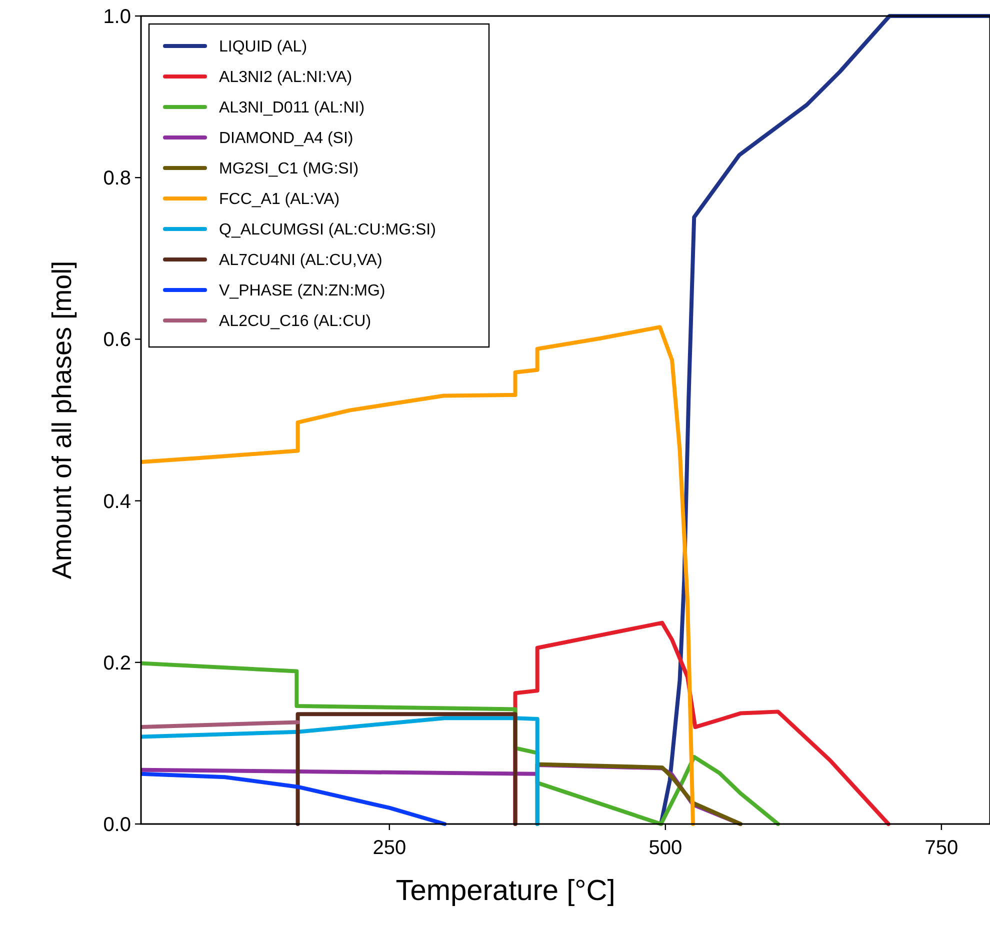 Image resolution: width=990 pixels, height=937 pixels. Describe the element at coordinates (665, 848) in the screenshot. I see `x-tick-label: 500` at that location.